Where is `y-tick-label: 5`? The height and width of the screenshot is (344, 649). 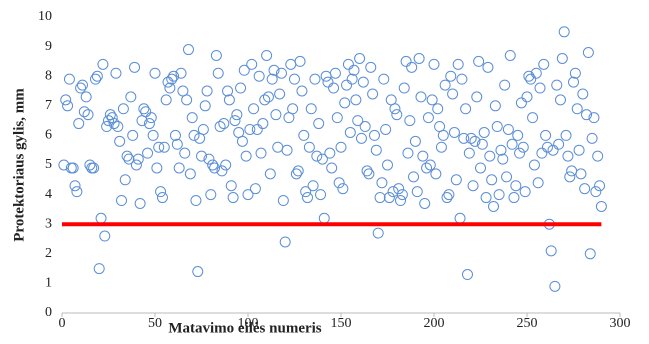 y-tick-label: 5 is located at coordinates (48, 164).